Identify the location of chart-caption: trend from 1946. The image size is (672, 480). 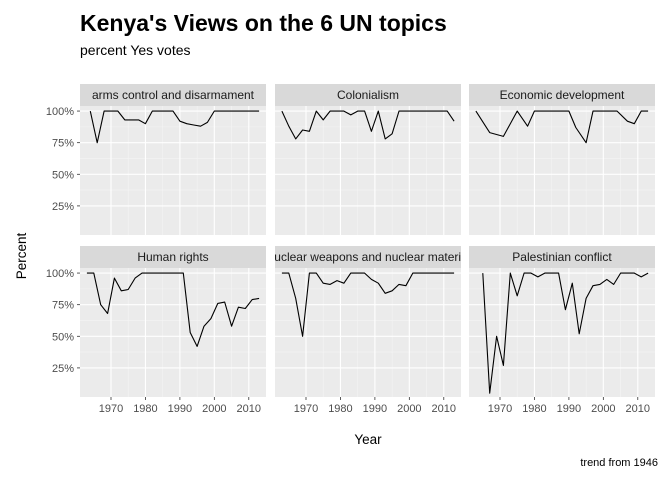
(619, 463).